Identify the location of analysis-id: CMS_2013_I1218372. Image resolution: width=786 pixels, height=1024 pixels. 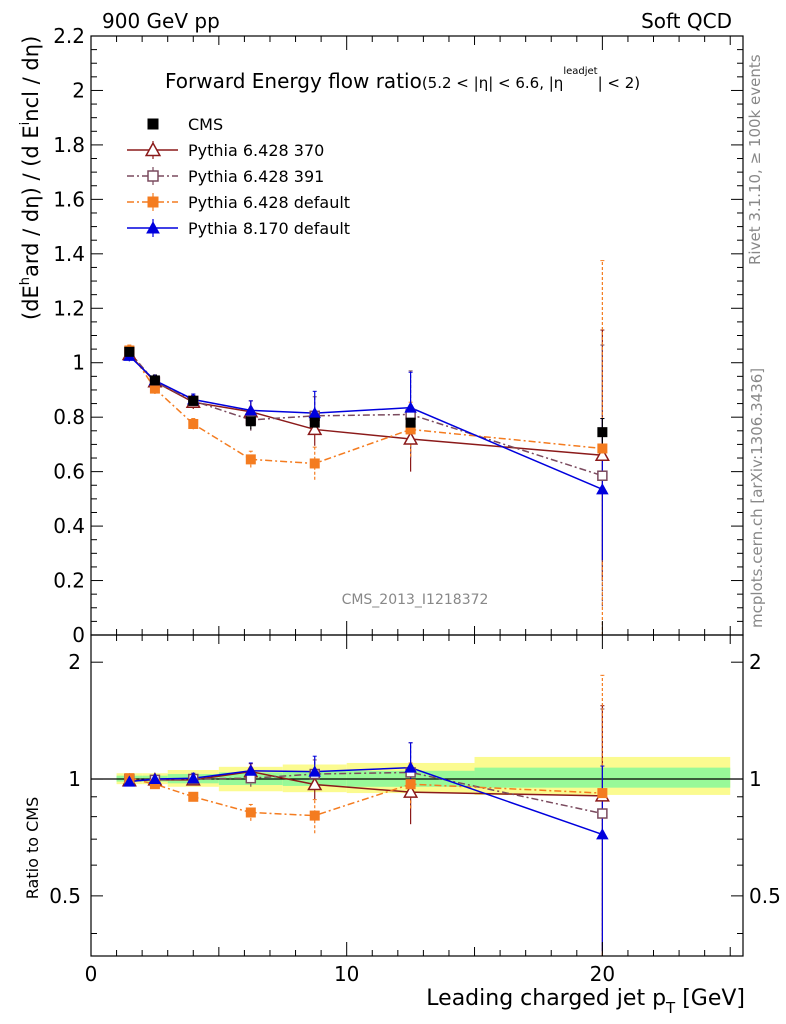
(415, 600).